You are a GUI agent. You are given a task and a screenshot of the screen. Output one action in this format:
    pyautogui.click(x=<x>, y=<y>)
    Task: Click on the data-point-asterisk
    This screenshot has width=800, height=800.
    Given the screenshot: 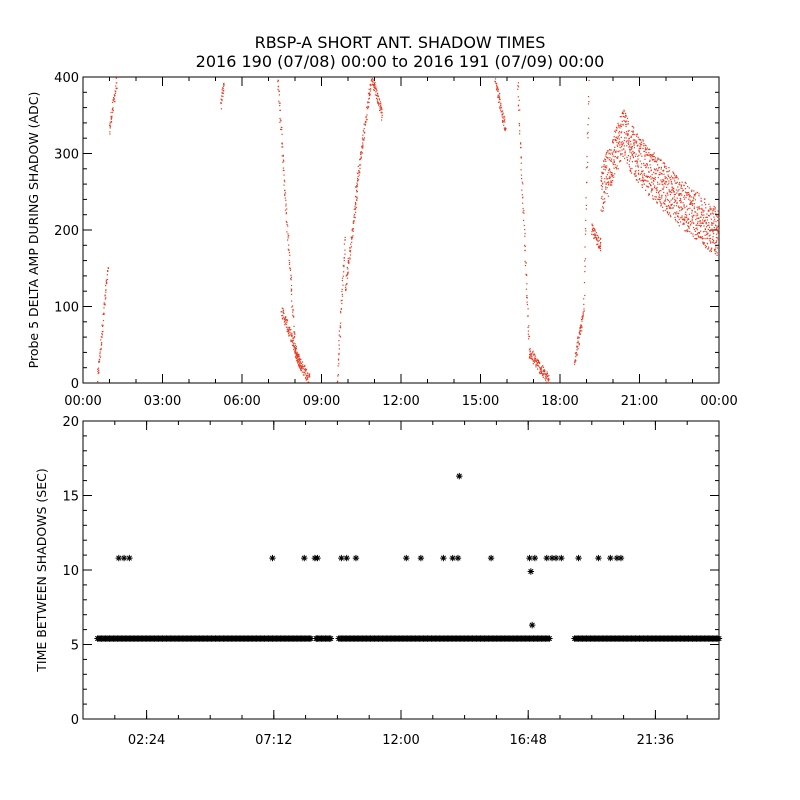 What is the action you would take?
    pyautogui.click(x=406, y=558)
    